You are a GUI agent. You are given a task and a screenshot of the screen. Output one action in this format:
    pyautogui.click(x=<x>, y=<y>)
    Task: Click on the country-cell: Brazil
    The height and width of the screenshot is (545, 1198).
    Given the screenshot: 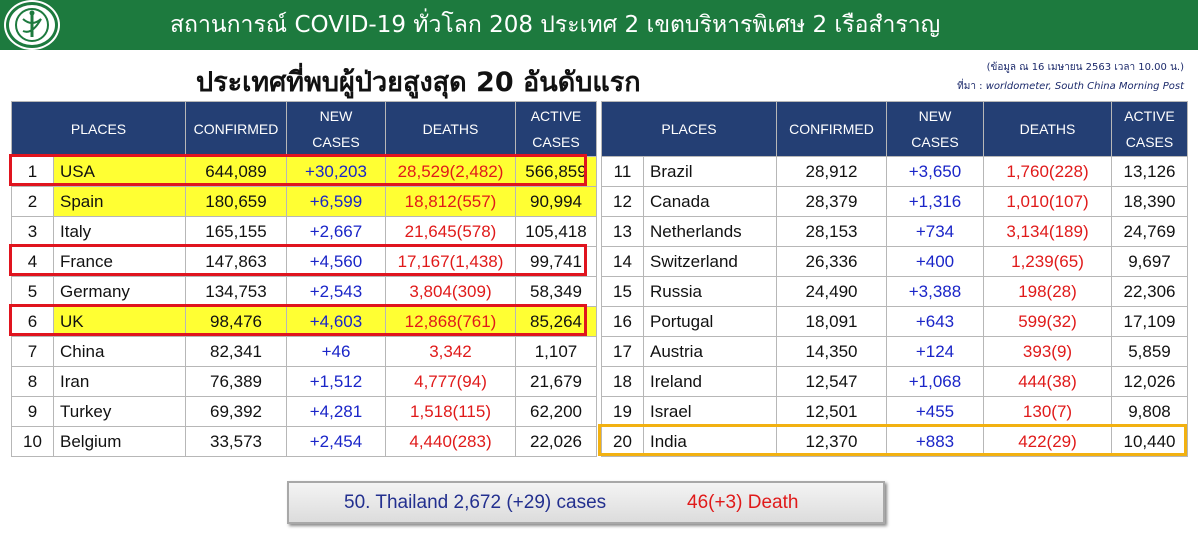 What is the action you would take?
    pyautogui.click(x=710, y=171)
    